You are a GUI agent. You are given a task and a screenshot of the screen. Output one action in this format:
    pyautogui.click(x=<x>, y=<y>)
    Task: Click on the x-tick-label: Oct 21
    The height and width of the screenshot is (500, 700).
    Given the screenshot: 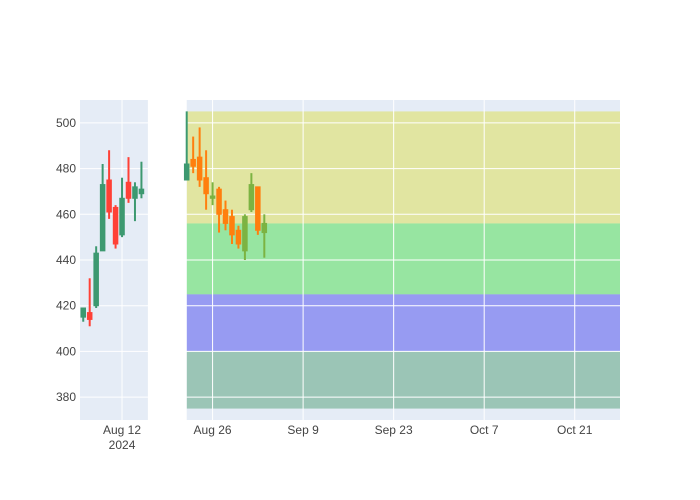 What is the action you would take?
    pyautogui.click(x=575, y=430)
    